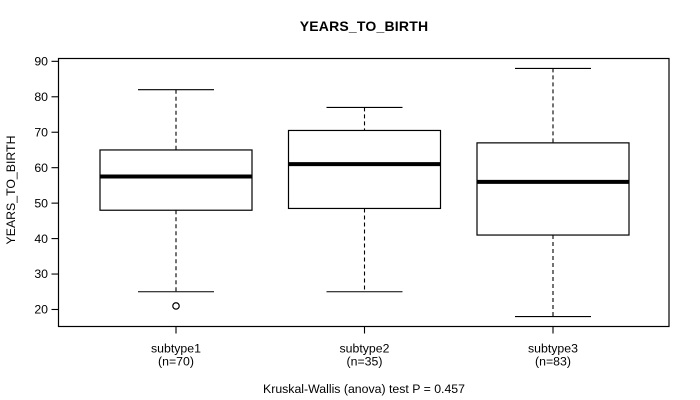 The width and height of the screenshot is (700, 400). Describe the element at coordinates (553, 349) in the screenshot. I see `x-tick-label: subtype3` at that location.